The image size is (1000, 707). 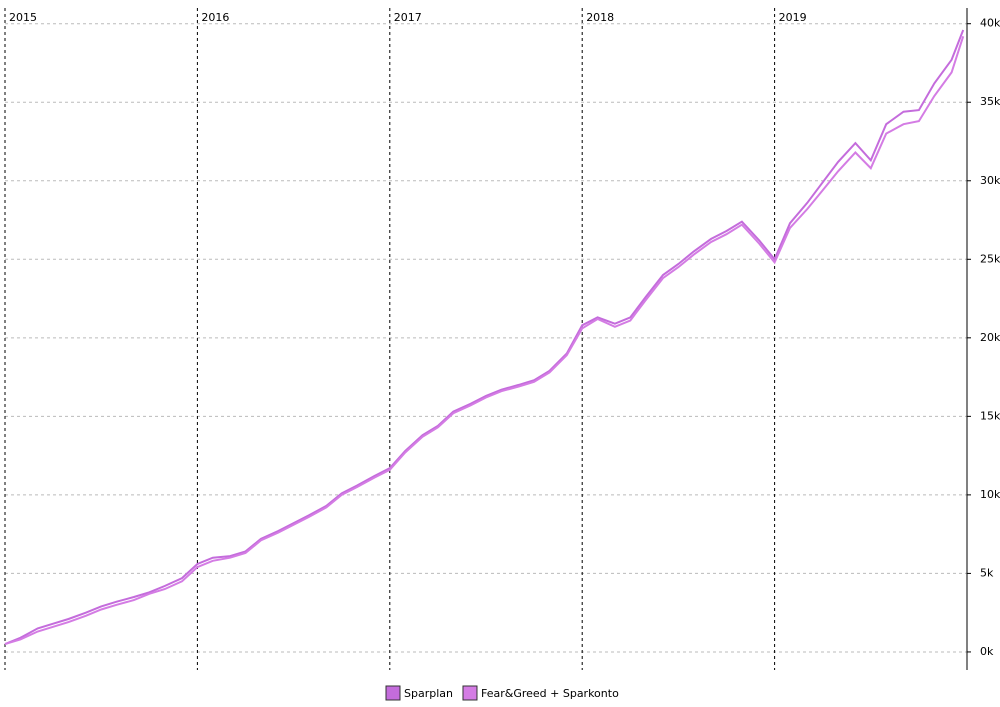 I want to click on legend: Sparplan Fear&Greed + Sparkonto, so click(x=502, y=693).